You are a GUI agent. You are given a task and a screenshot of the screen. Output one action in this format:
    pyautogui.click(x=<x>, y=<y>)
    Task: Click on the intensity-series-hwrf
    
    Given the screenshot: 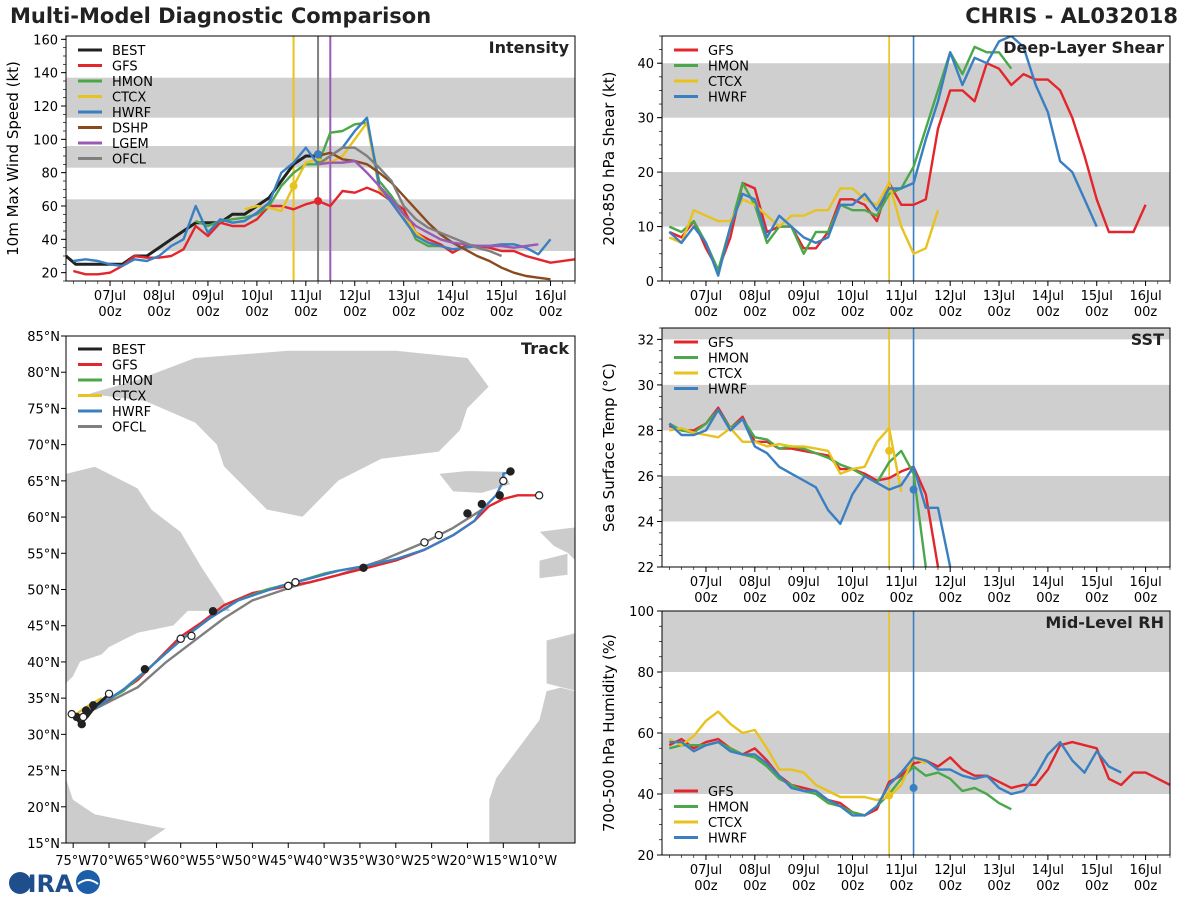 What is the action you would take?
    pyautogui.click(x=312, y=192)
    